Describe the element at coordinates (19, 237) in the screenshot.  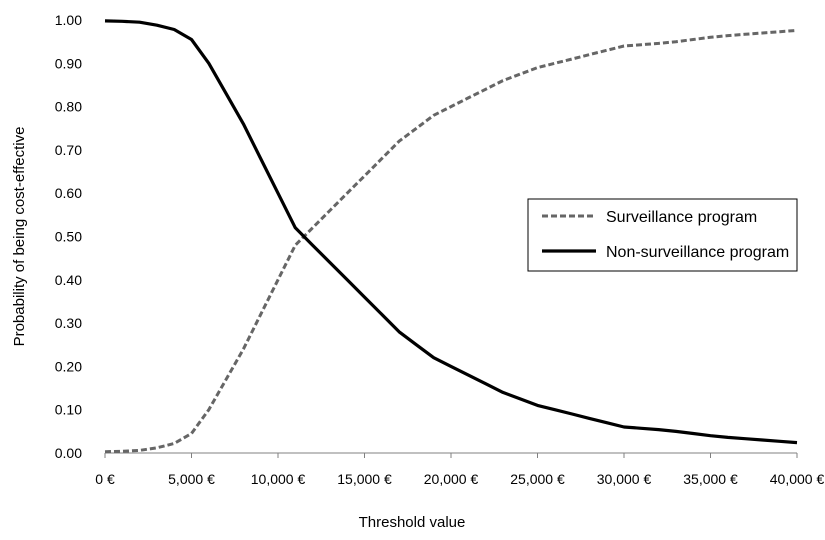
I see `y-axis-label: Probability of being cost-effective` at that location.